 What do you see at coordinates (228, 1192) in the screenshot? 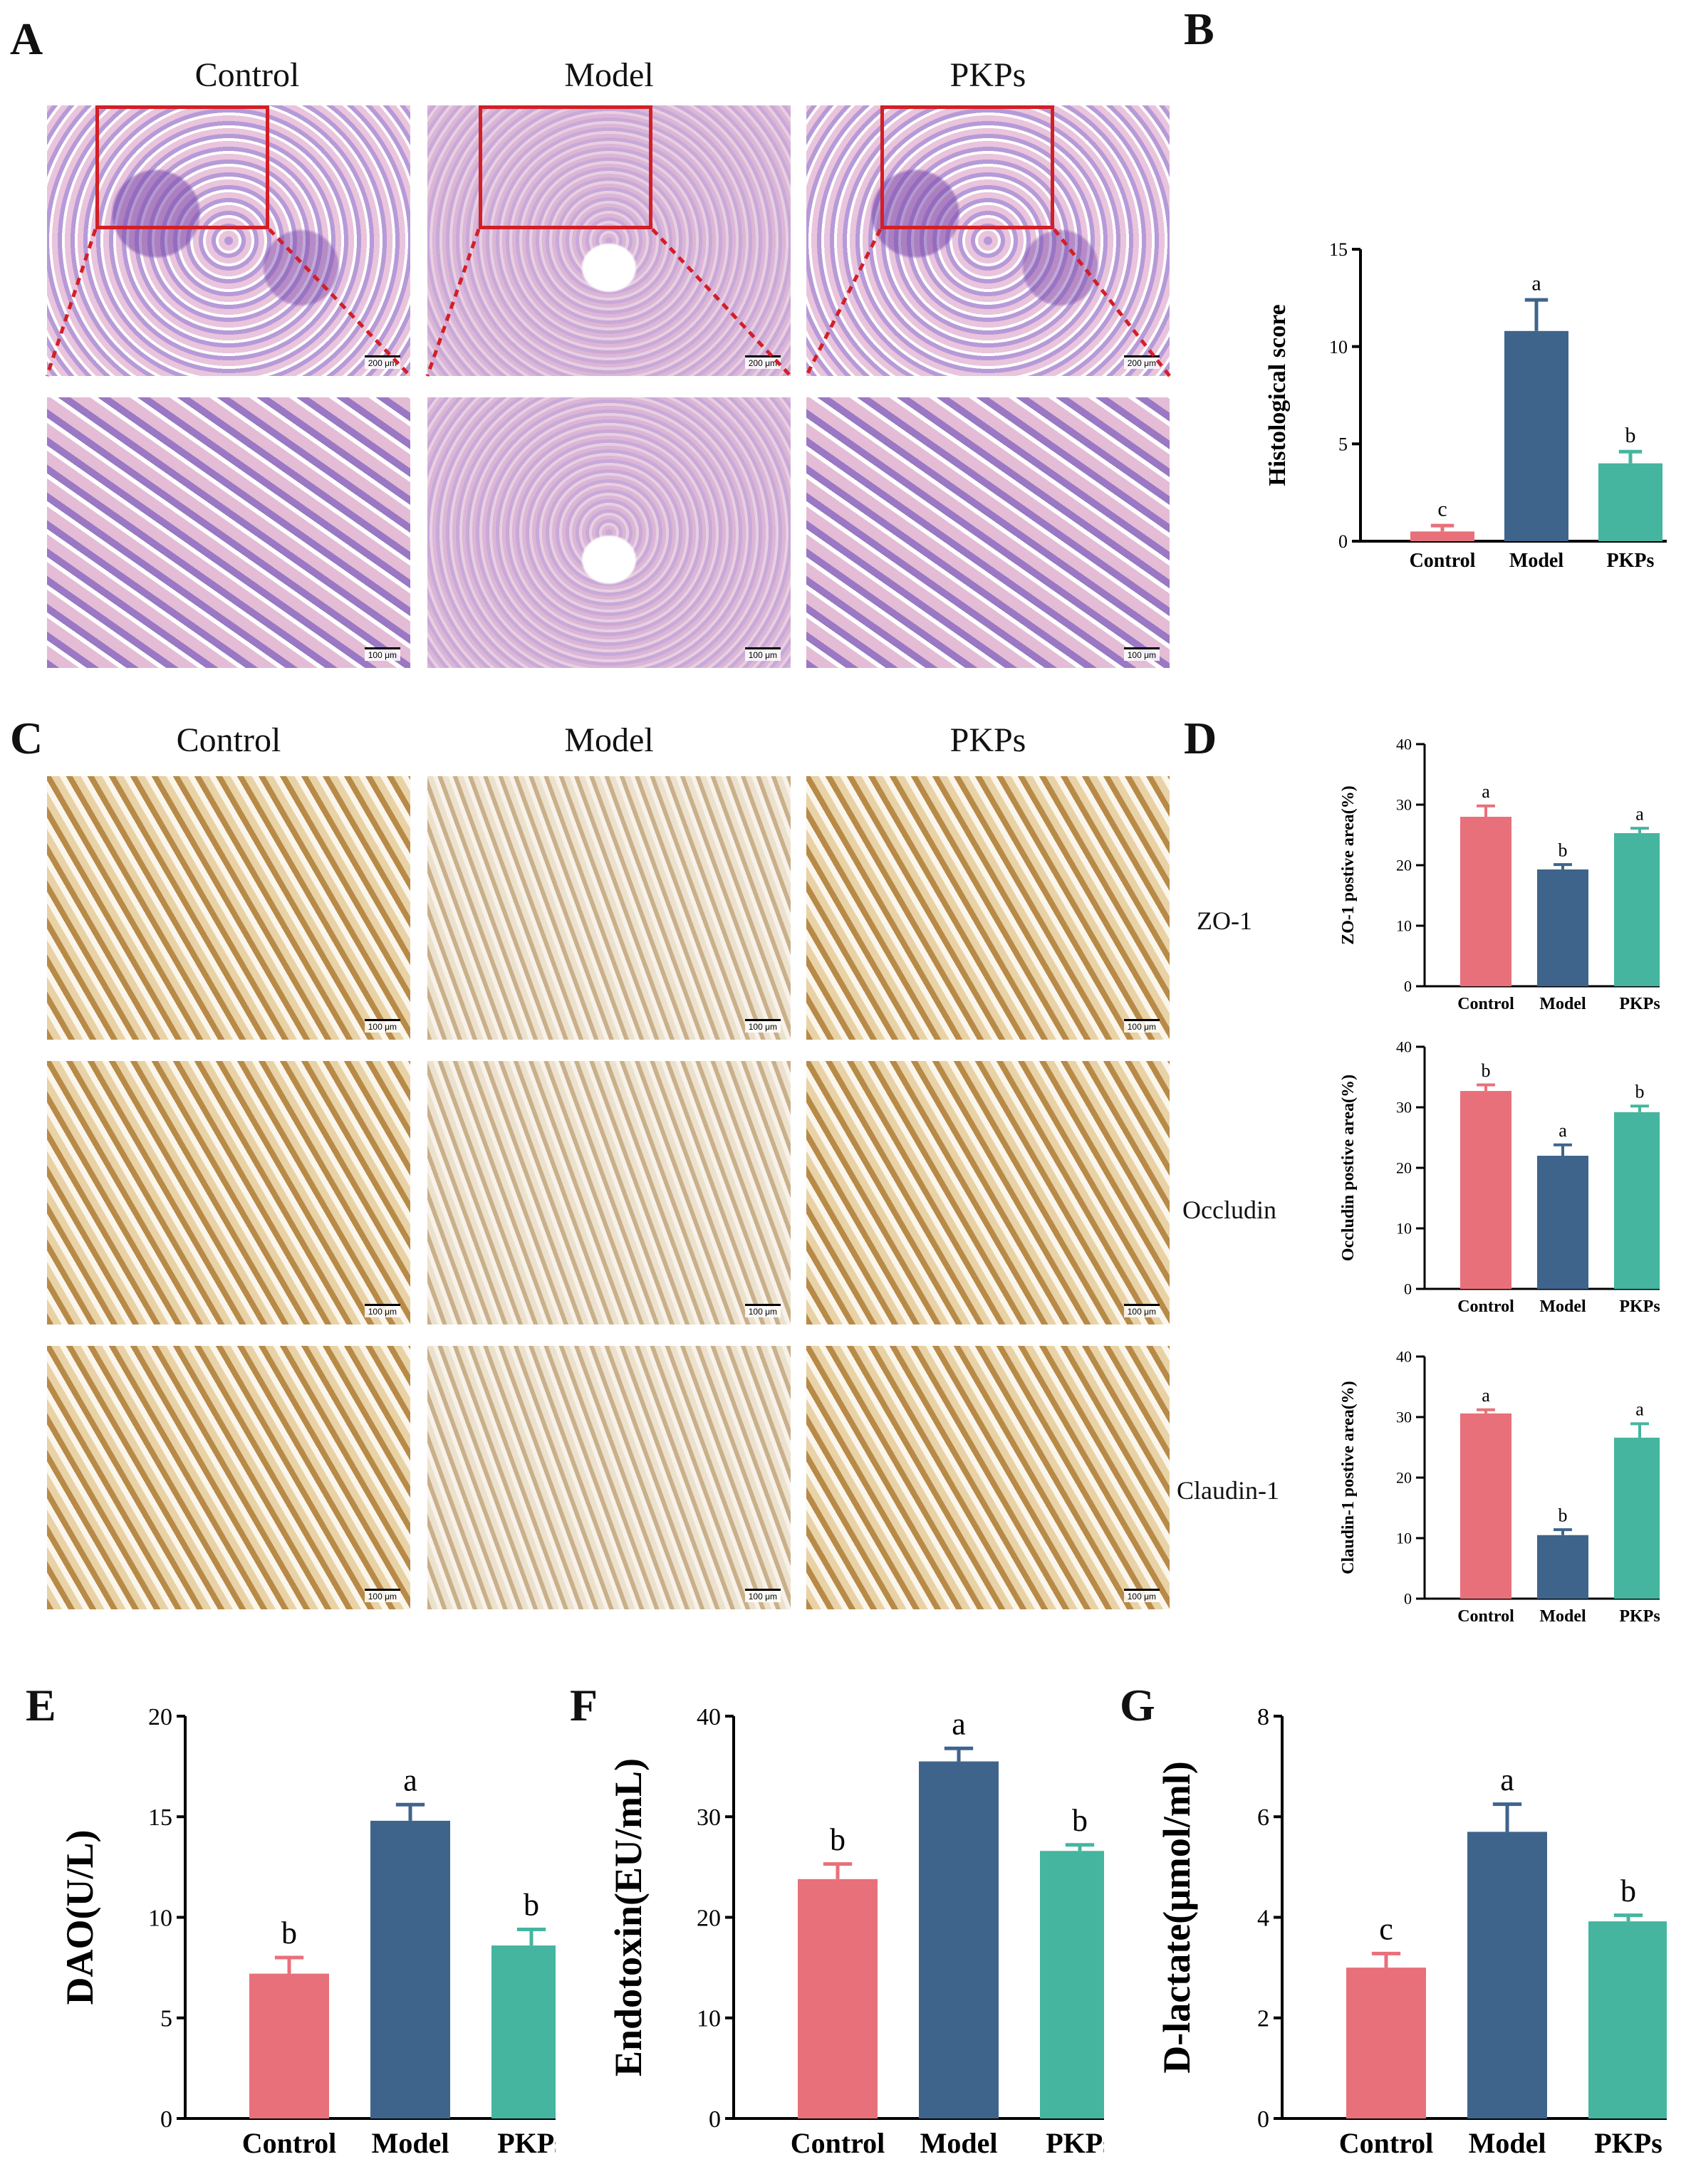
I see `ihc-occludin-control-image: 100 μm` at bounding box center [228, 1192].